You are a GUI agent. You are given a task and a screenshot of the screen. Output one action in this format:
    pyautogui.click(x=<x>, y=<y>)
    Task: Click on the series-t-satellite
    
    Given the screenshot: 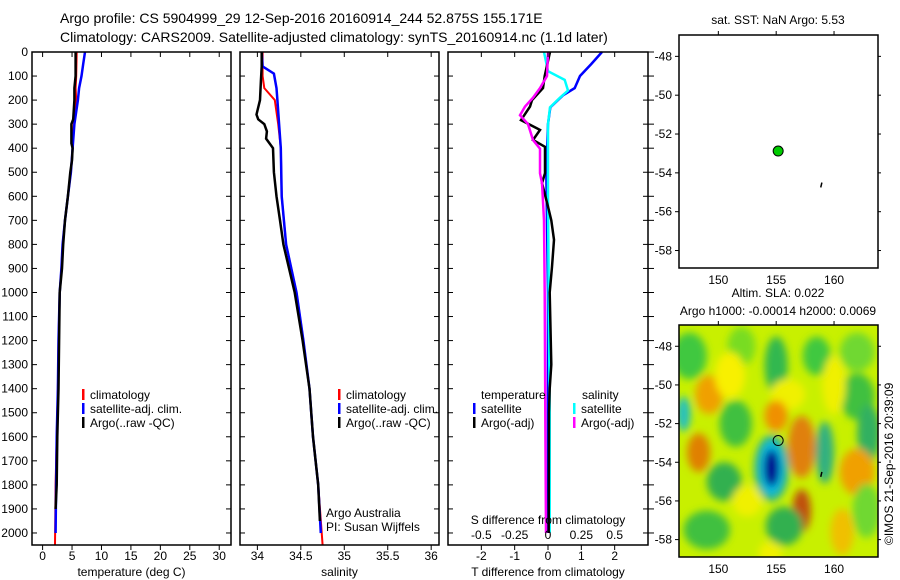 What is the action you would take?
    pyautogui.click(x=574, y=292)
    